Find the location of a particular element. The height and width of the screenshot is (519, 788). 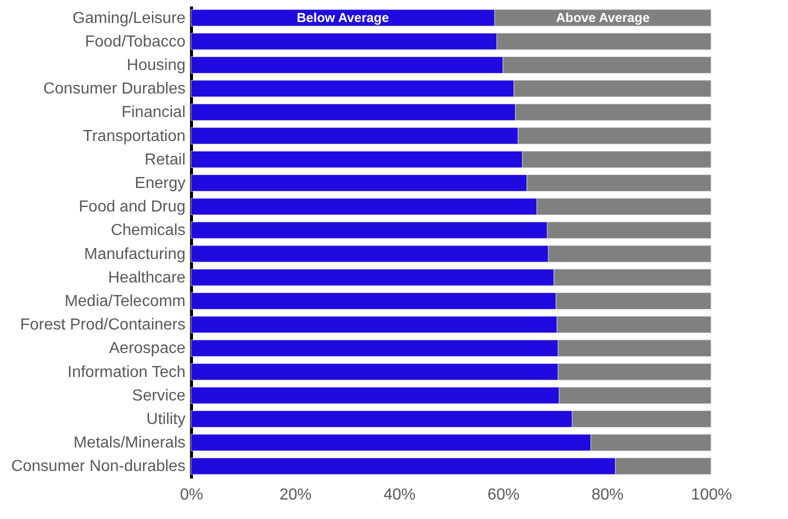

y-tick-label: Healthcare is located at coordinates (147, 277).